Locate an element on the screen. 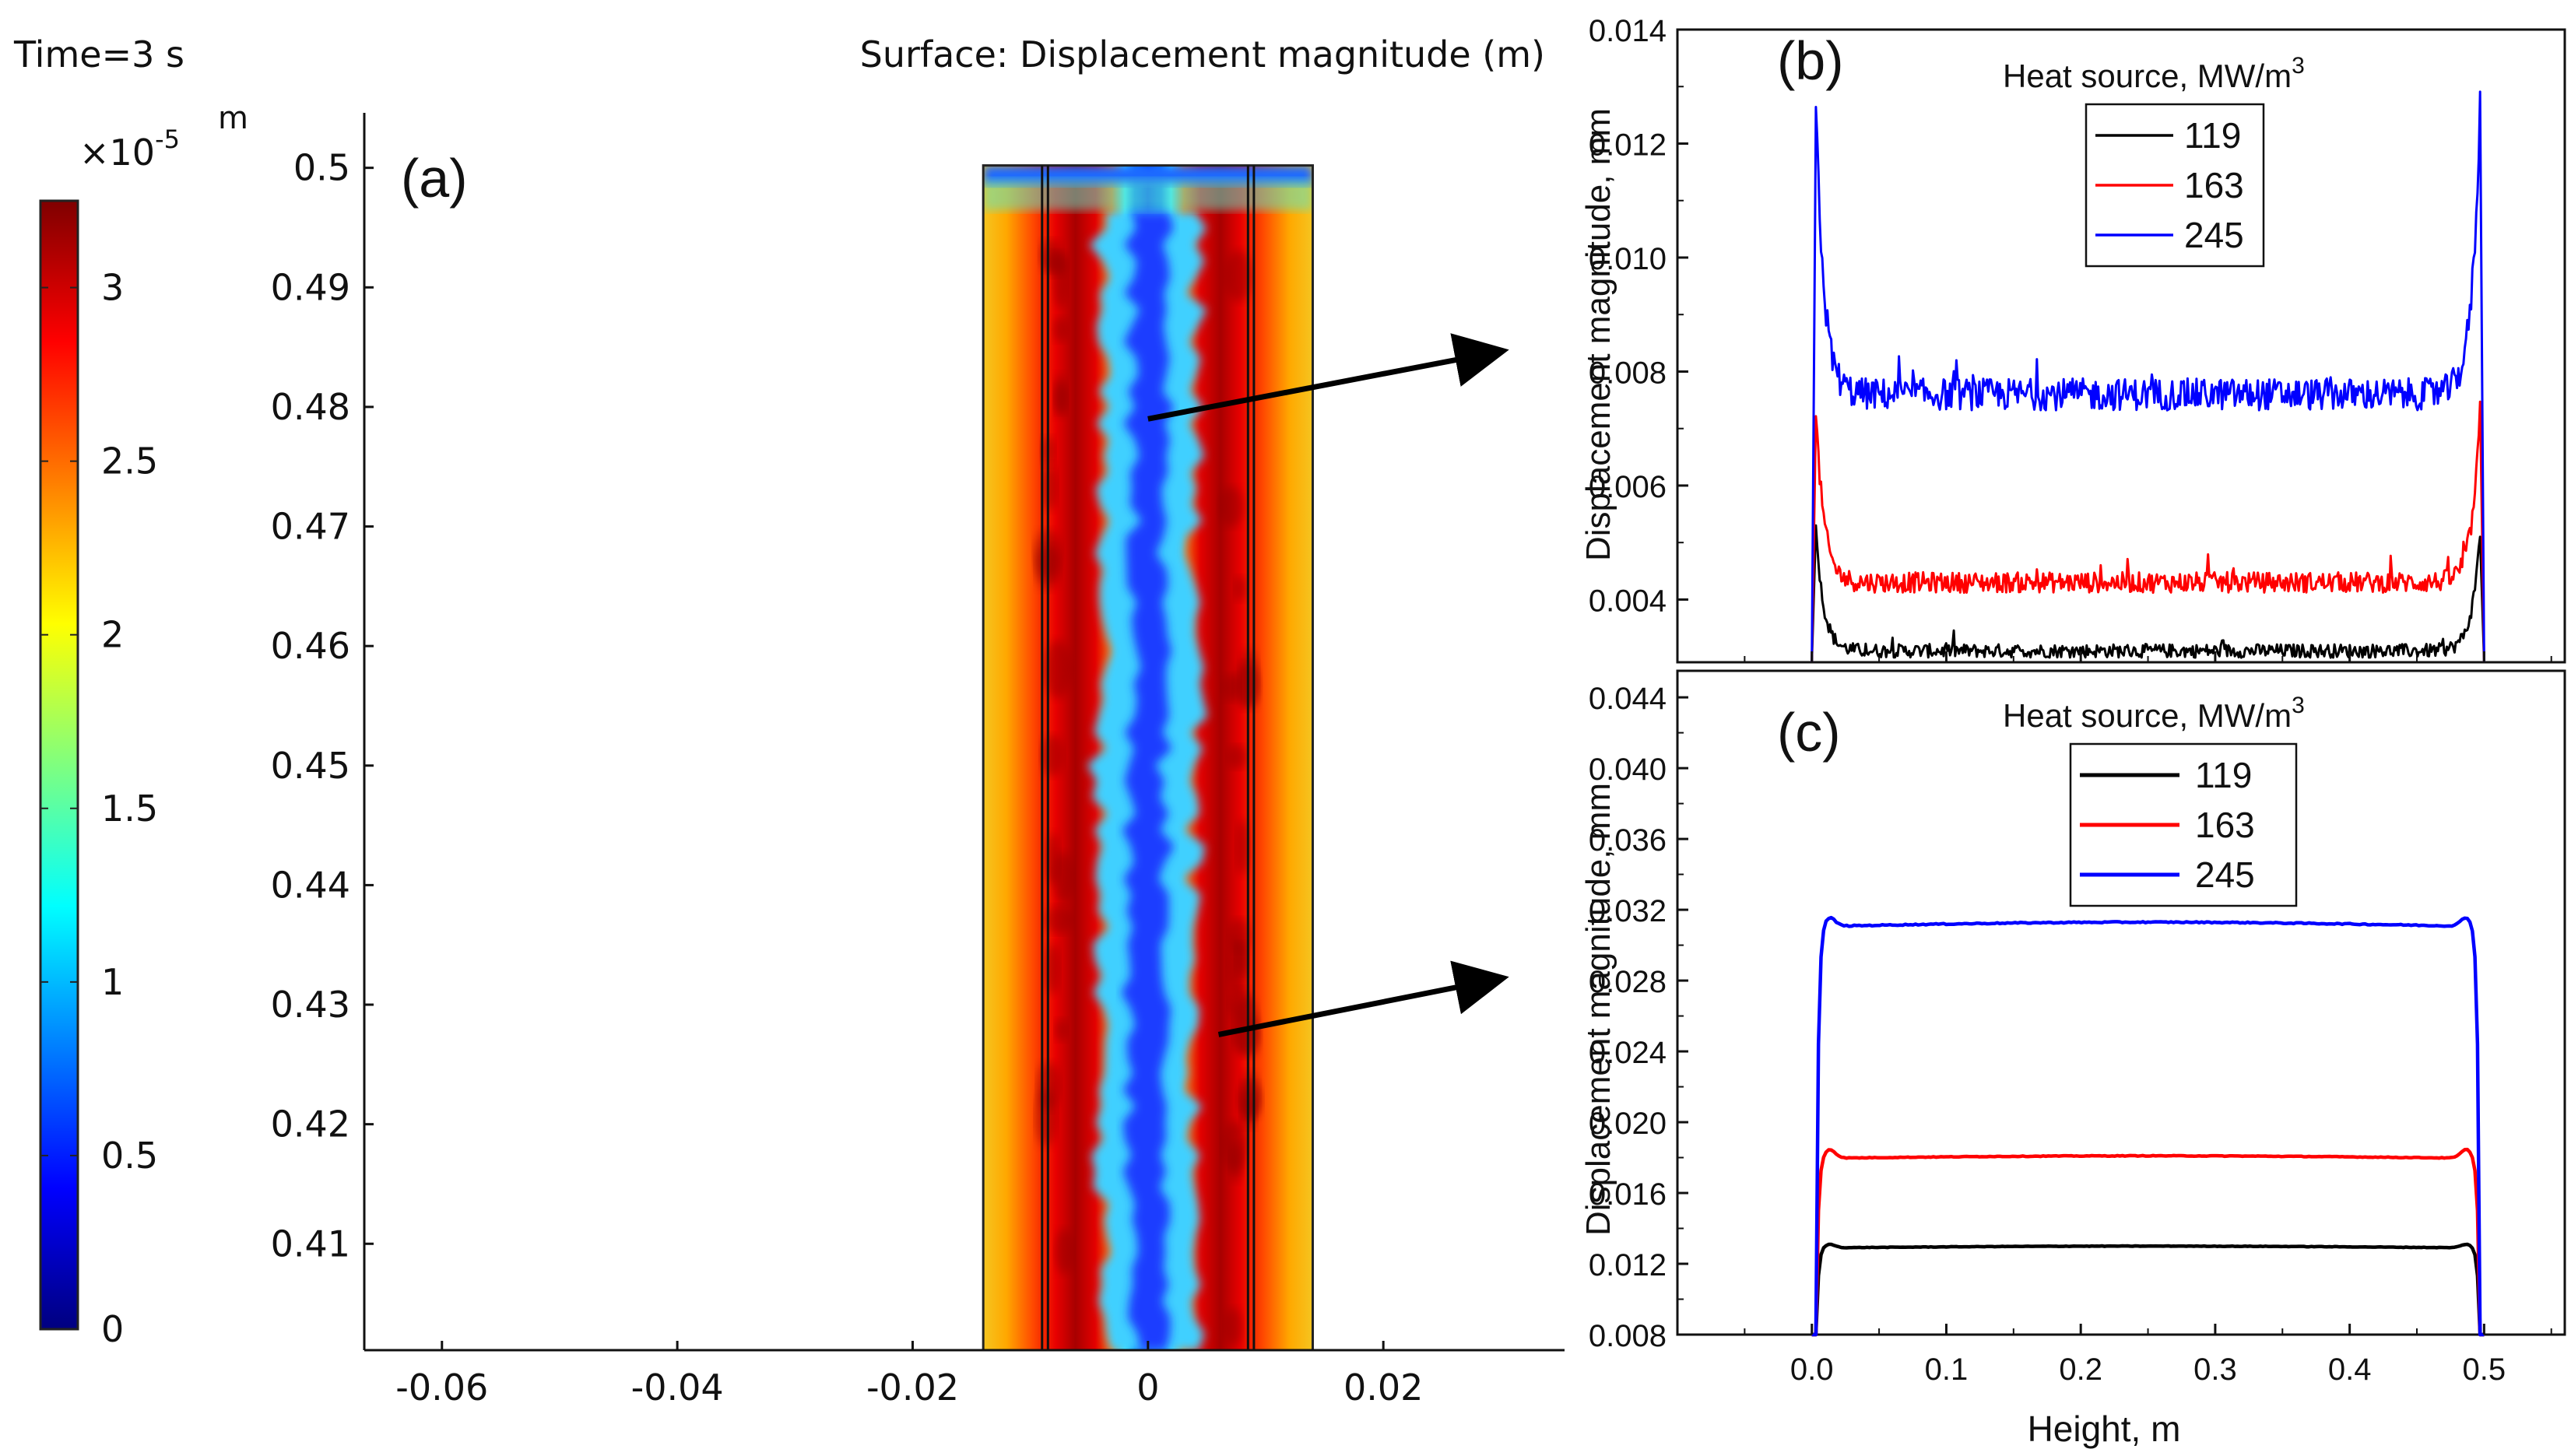  colorbar-tick-label: 2.5 is located at coordinates (129, 461).